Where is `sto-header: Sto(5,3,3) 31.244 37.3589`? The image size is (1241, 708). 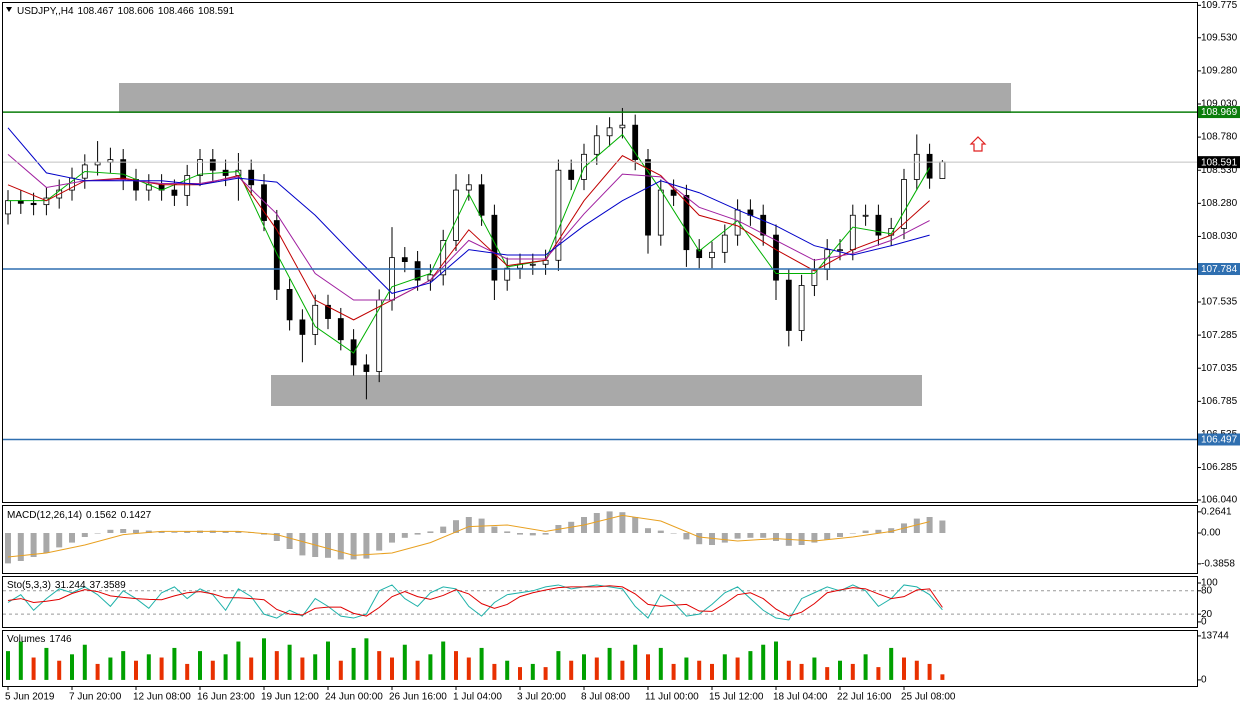 sto-header: Sto(5,3,3) 31.244 37.3589 is located at coordinates (66, 585).